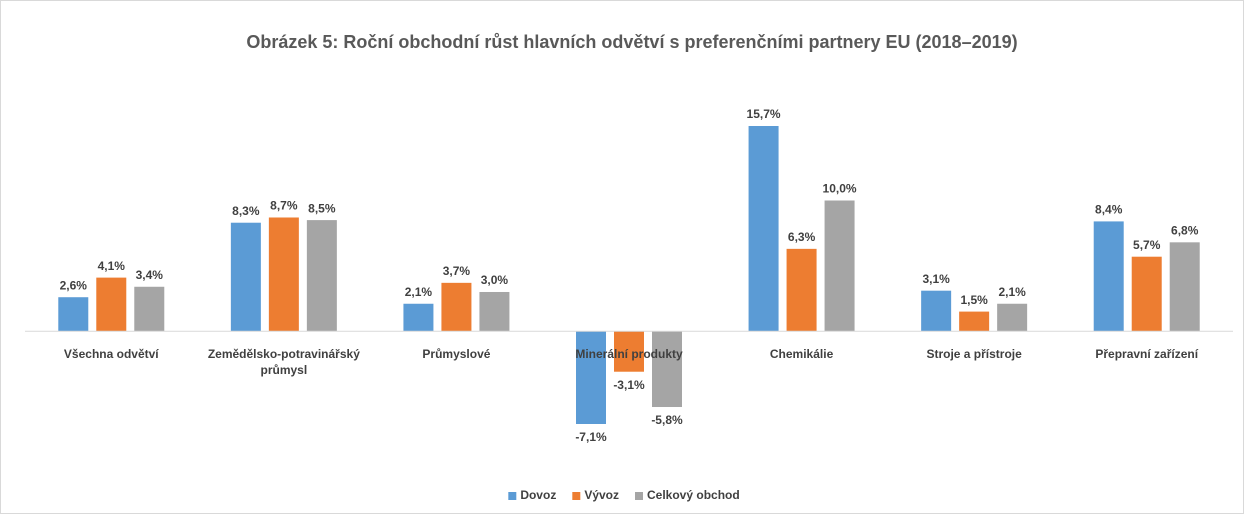  I want to click on x-tick-label: Průmyslové, so click(456, 354).